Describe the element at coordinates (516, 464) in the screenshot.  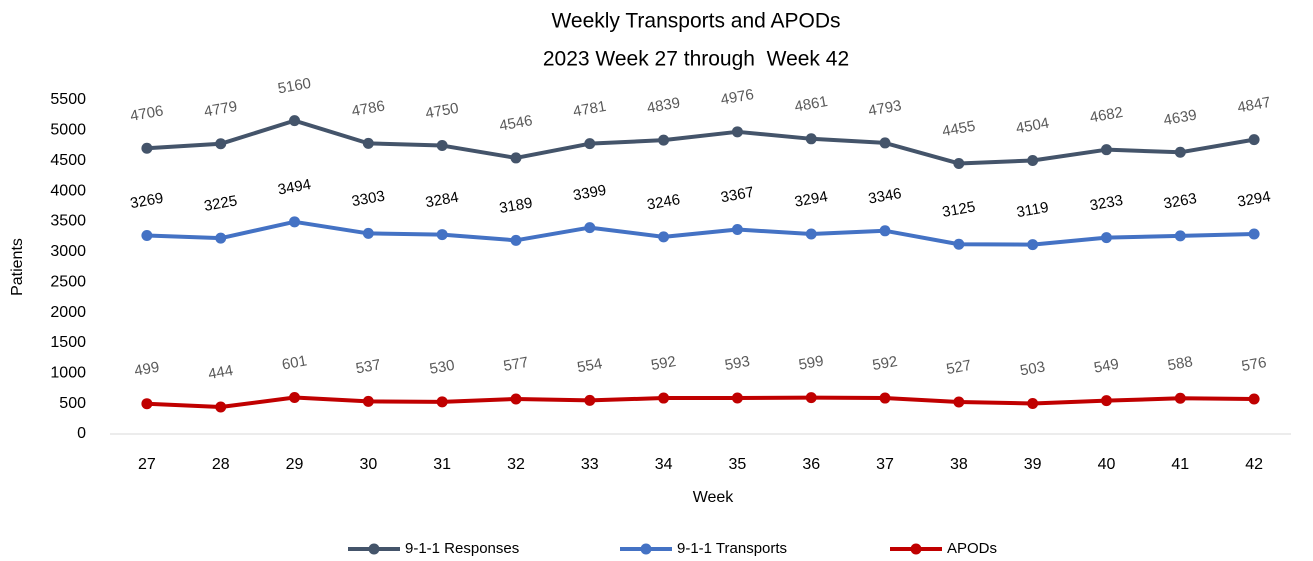
I see `x-tick-label: 32` at that location.